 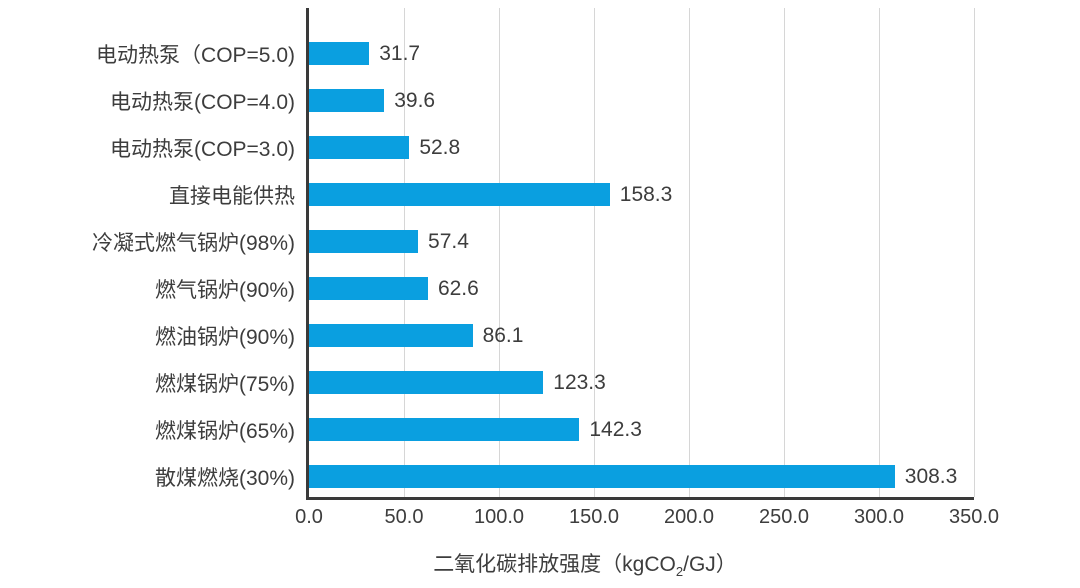 What do you see at coordinates (415, 100) in the screenshot?
I see `value-label: 39.6` at bounding box center [415, 100].